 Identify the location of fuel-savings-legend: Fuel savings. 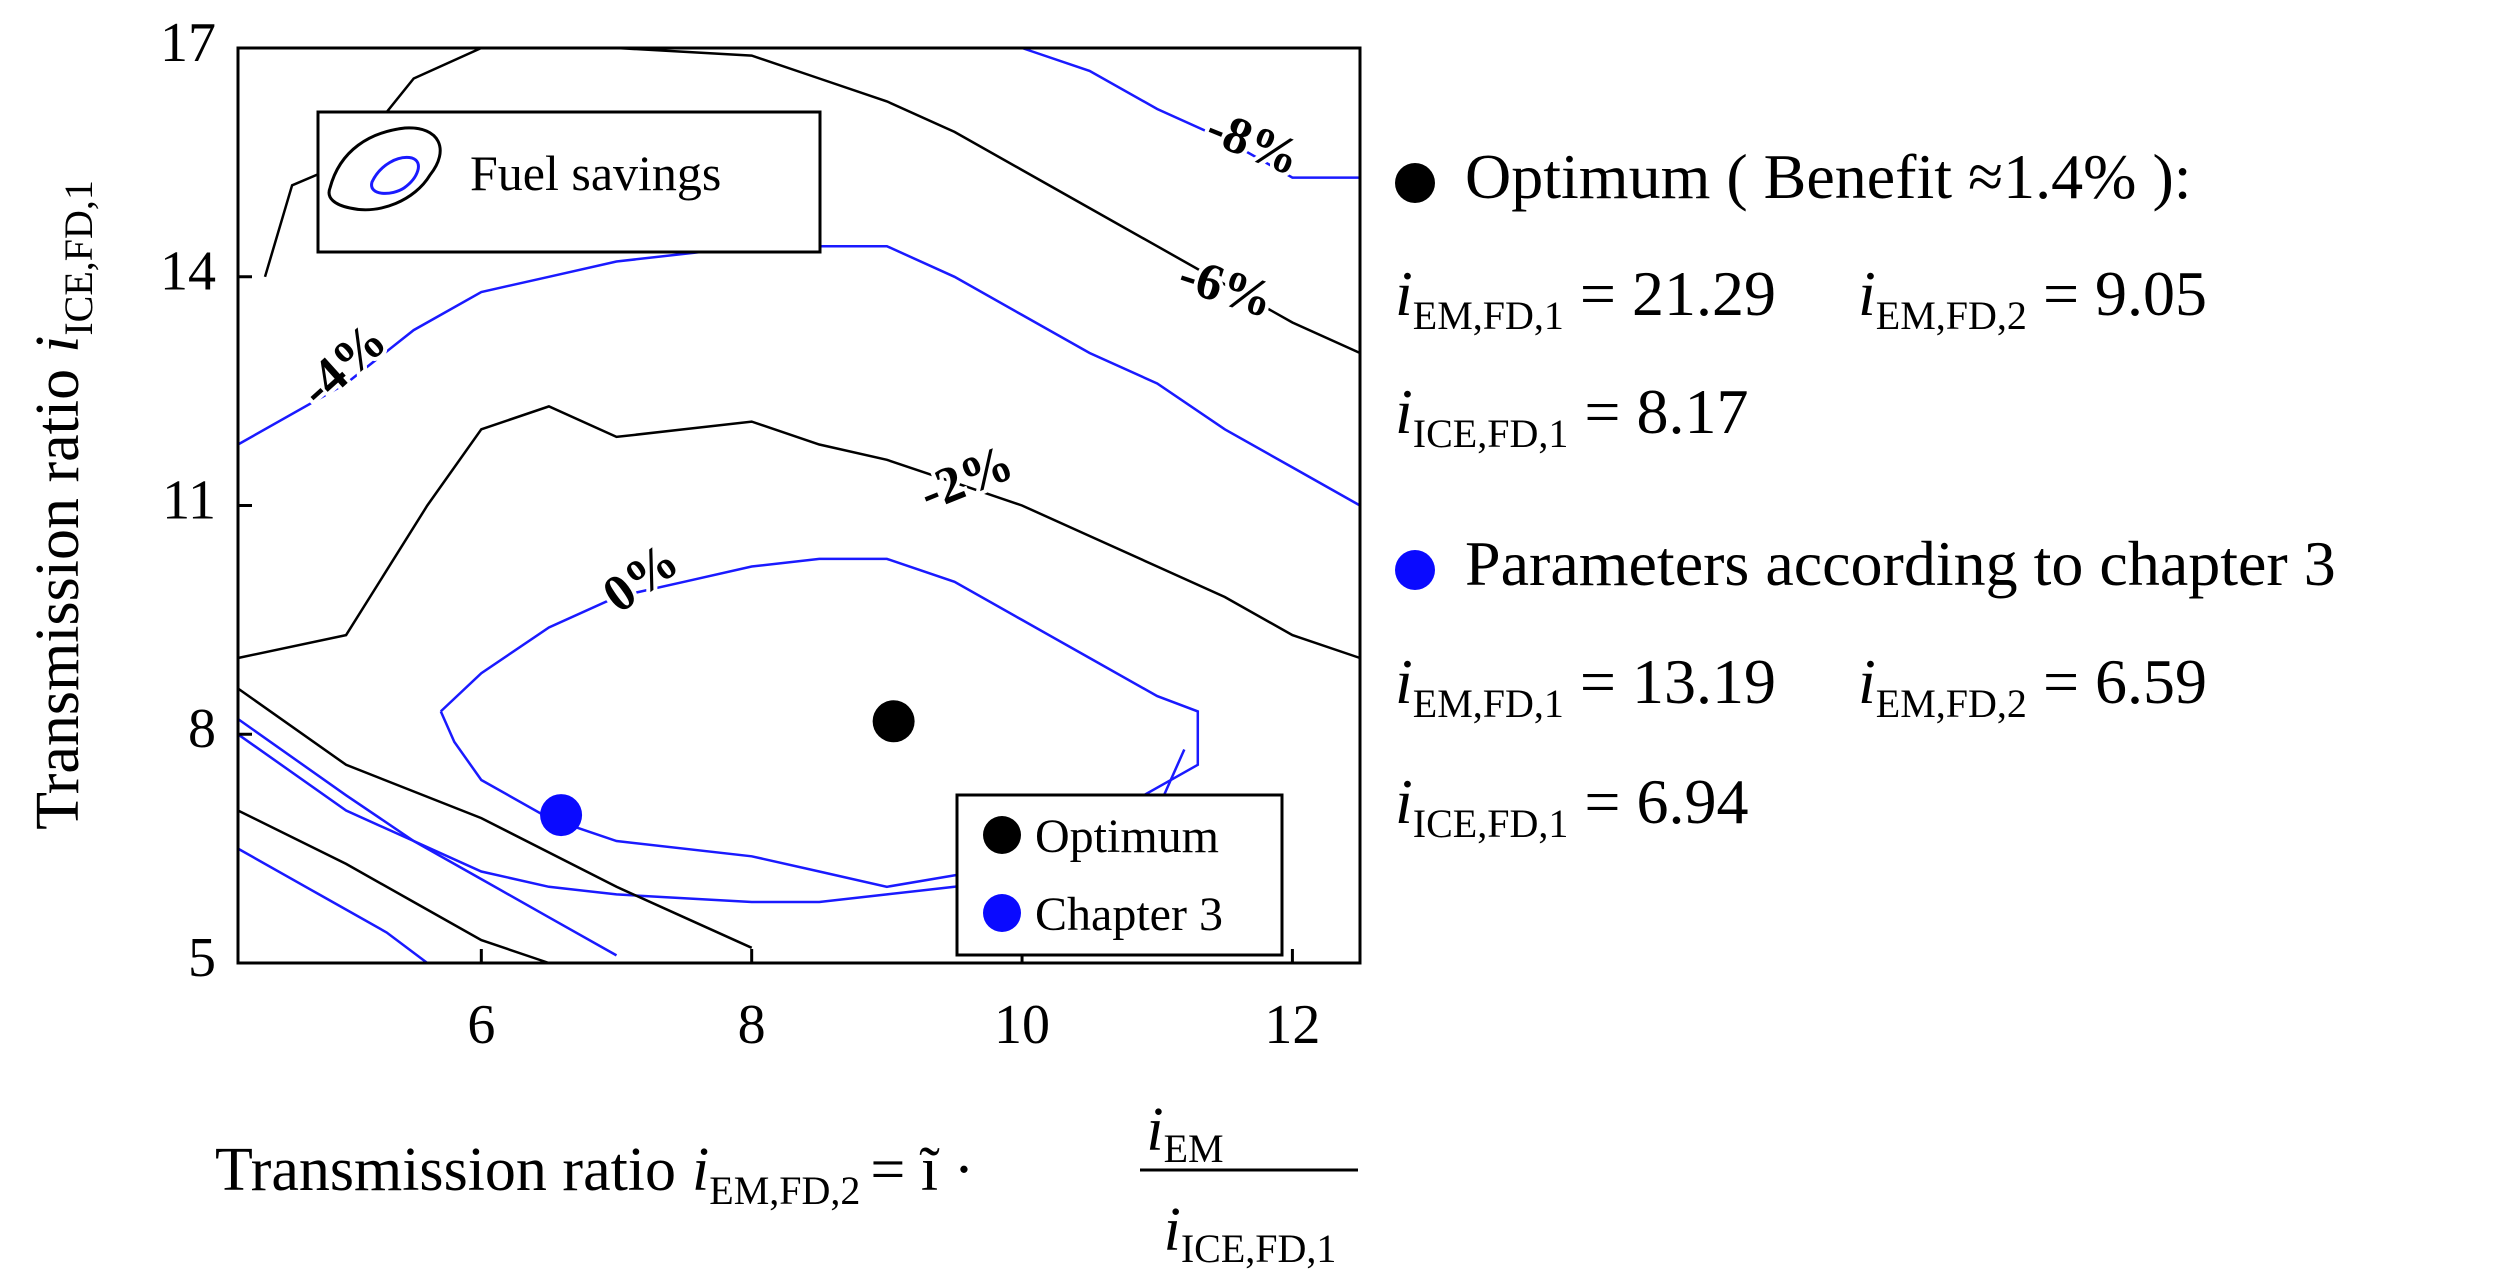
(569, 182).